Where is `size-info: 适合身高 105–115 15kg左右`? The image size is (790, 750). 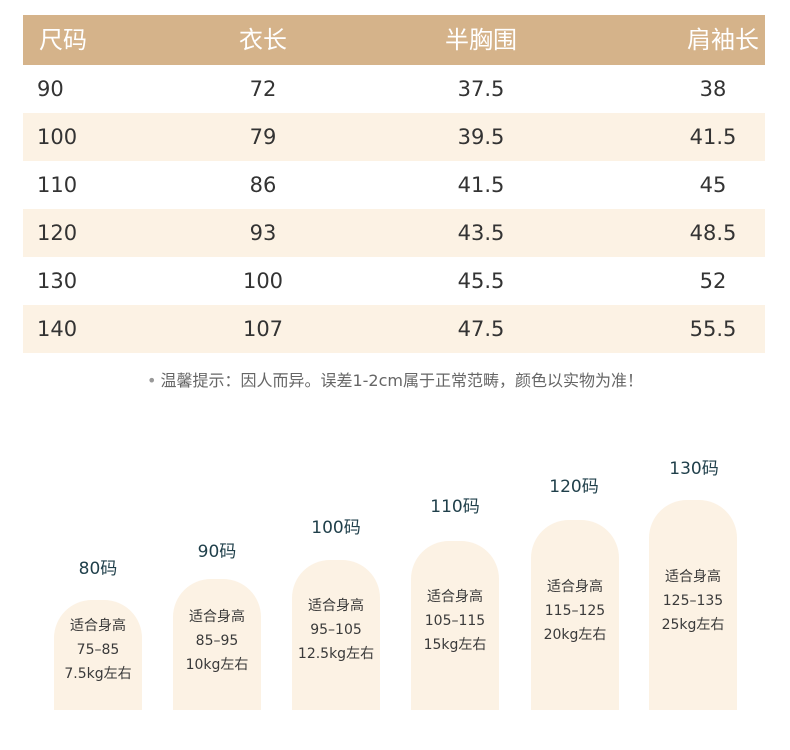 size-info: 适合身高 105–115 15kg左右 is located at coordinates (455, 621).